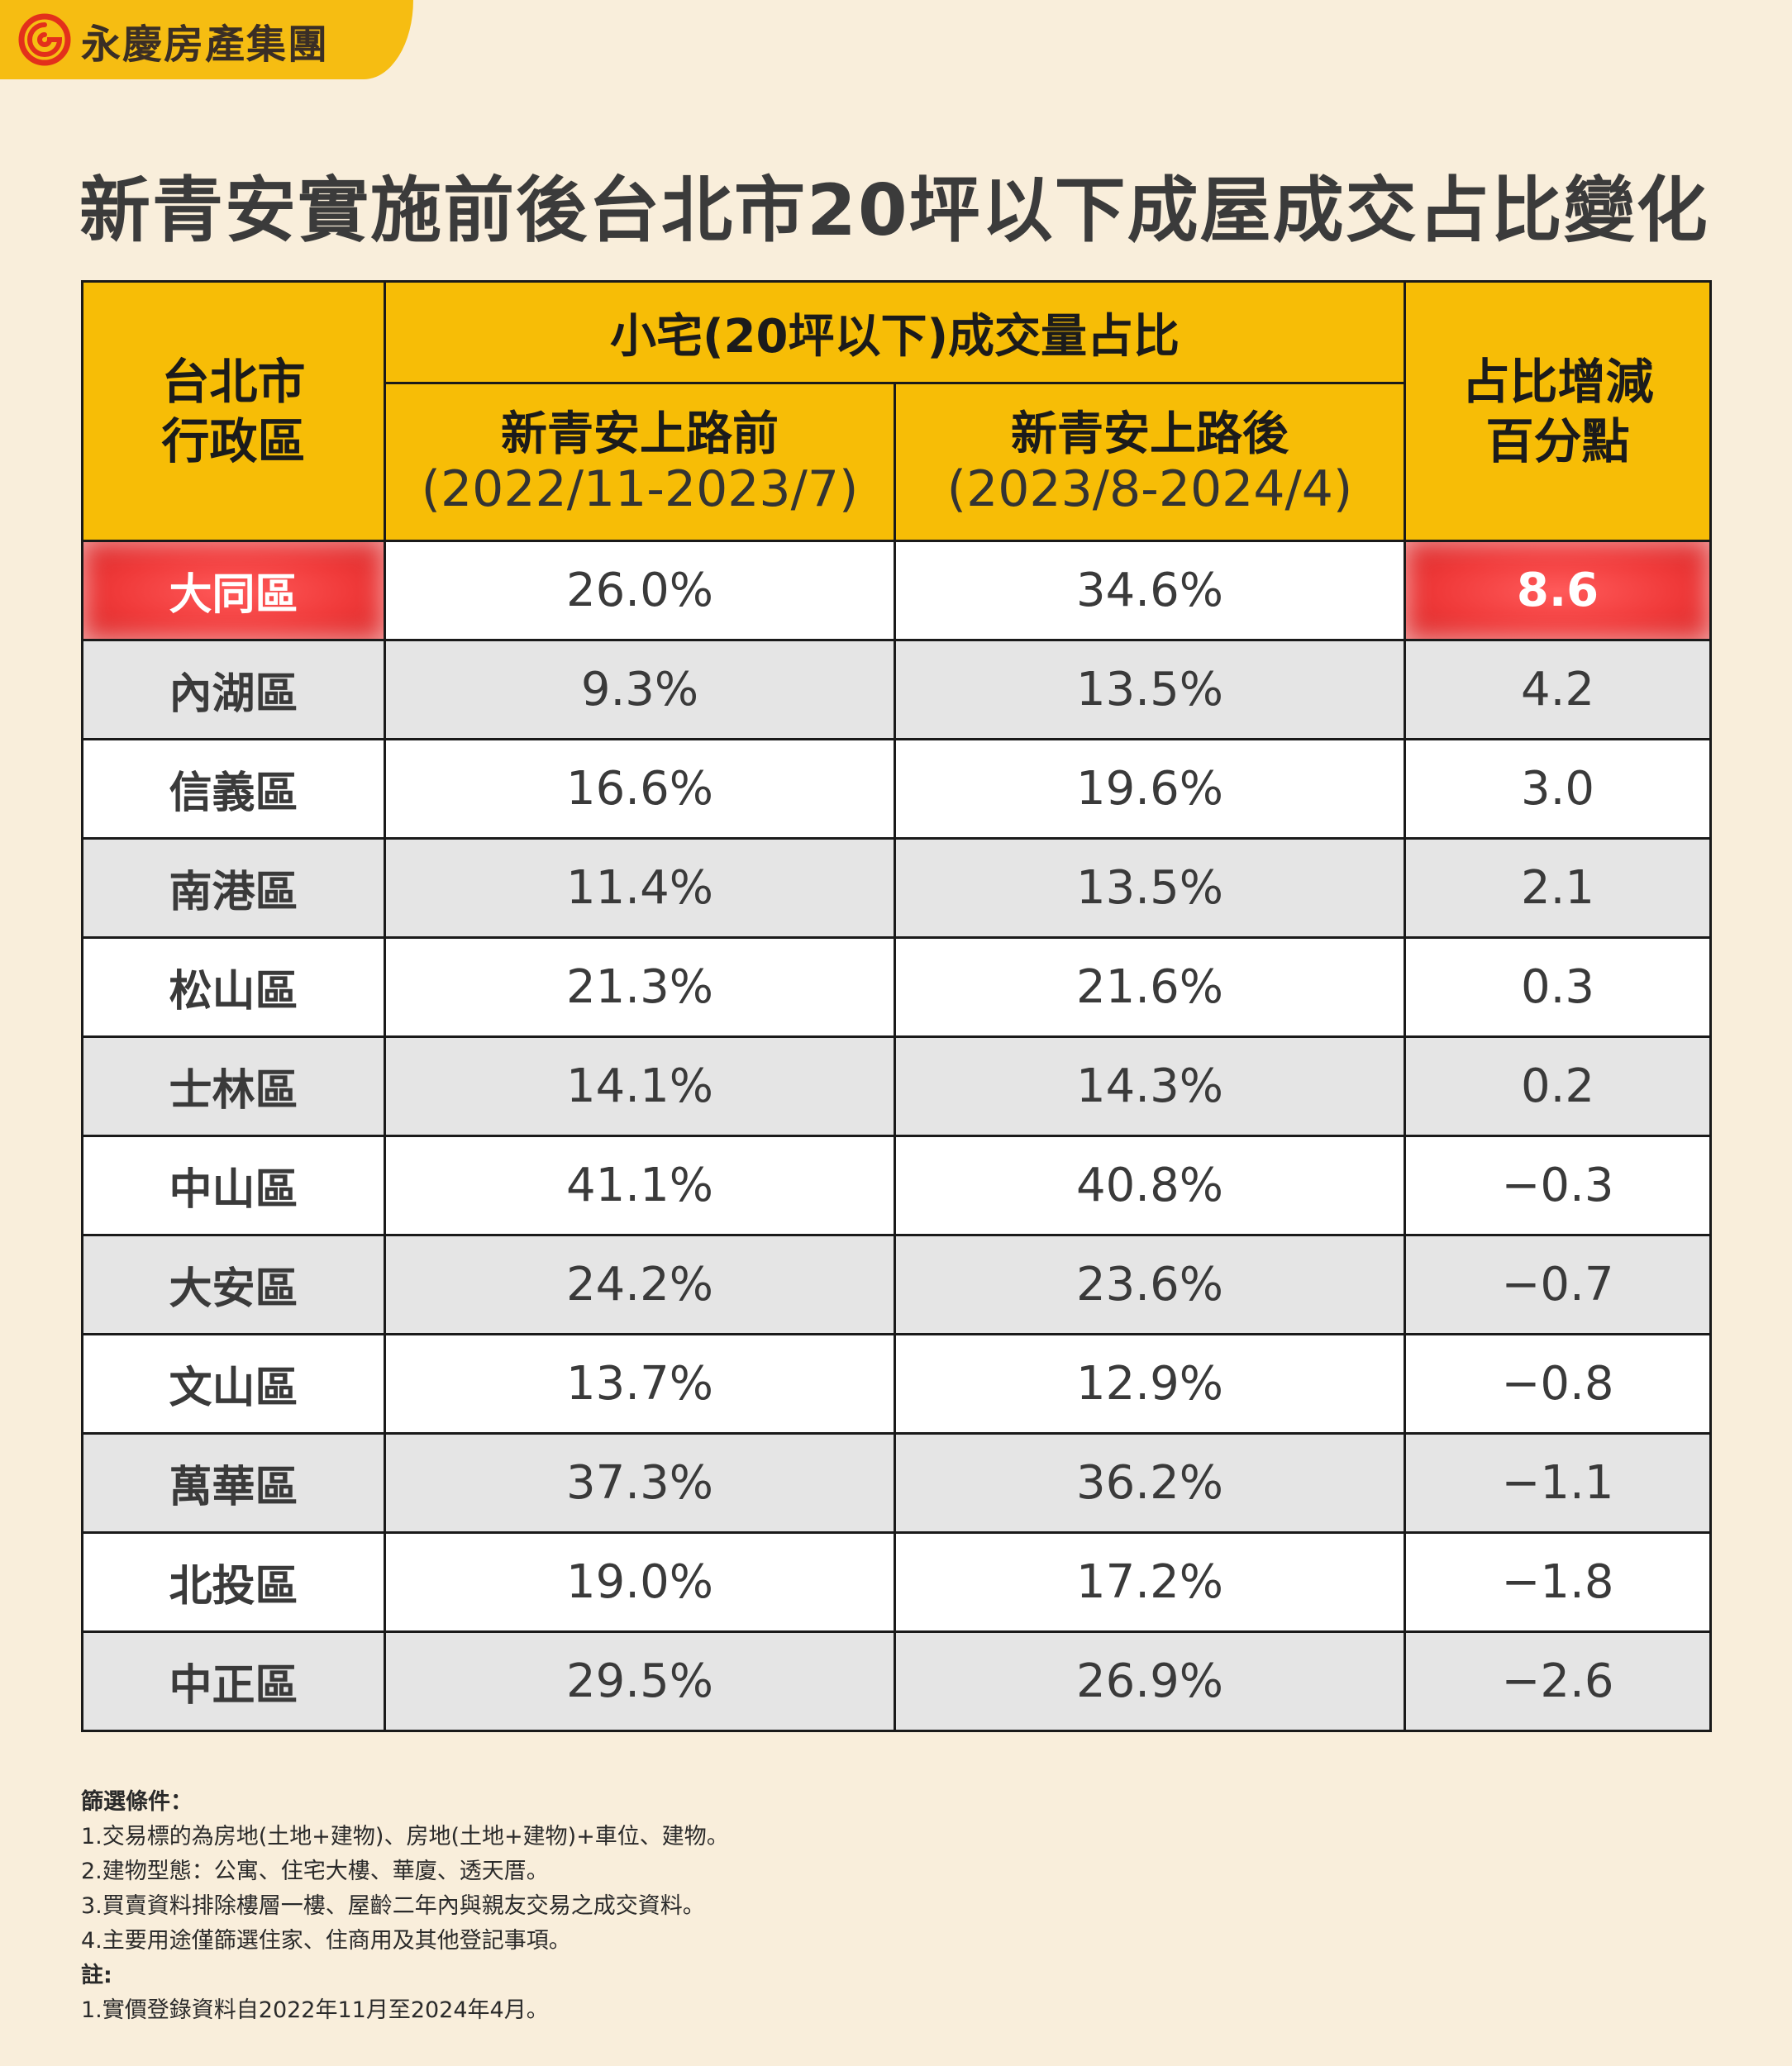  Describe the element at coordinates (640, 1185) in the screenshot. I see `before-value-cell: 41.1%` at that location.